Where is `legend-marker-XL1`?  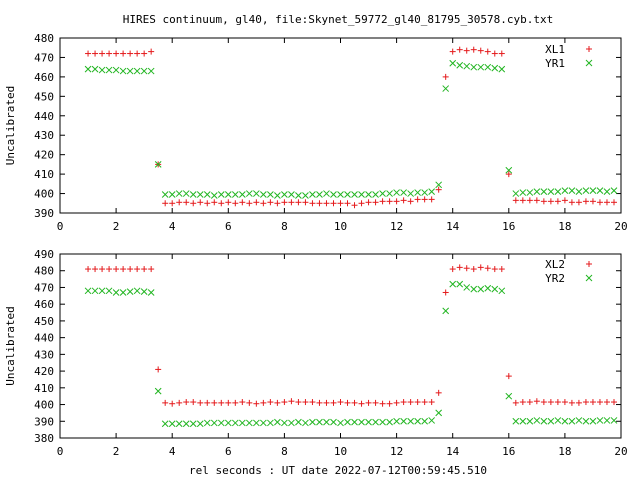 legend-marker-XL1 is located at coordinates (589, 49).